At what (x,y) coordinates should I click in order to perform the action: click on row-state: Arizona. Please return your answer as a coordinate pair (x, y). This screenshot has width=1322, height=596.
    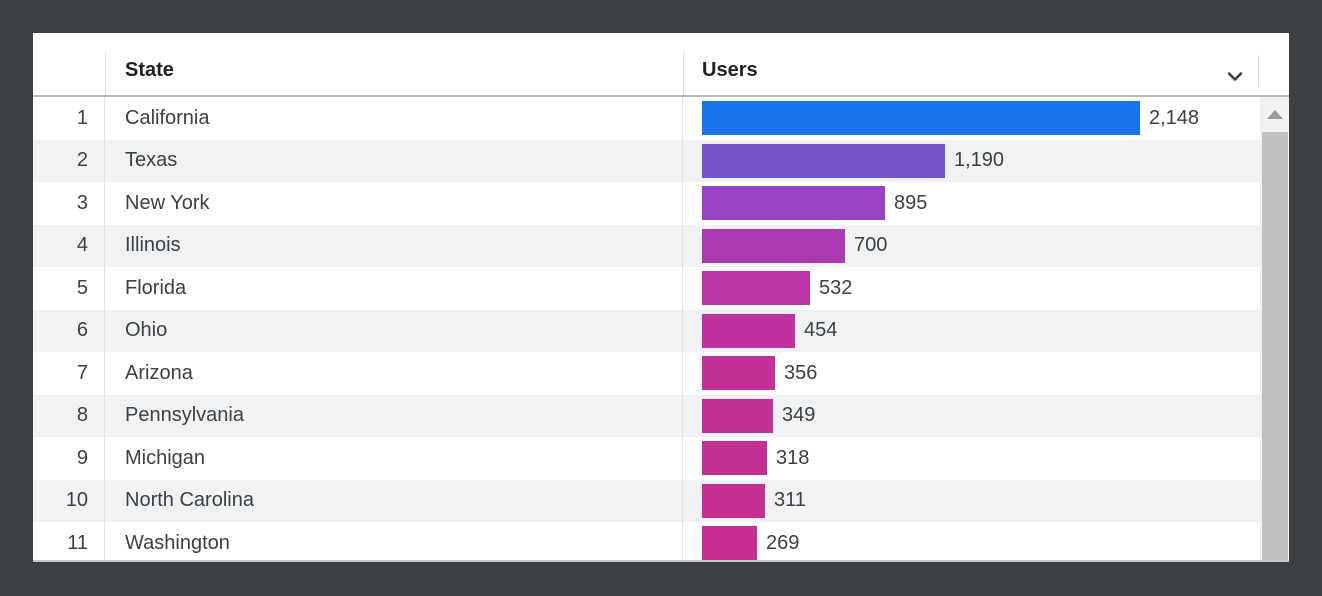
    Looking at the image, I should click on (394, 373).